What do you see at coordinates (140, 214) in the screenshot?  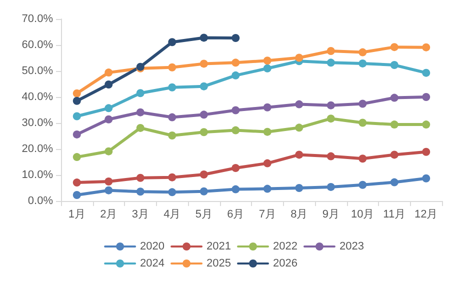 I see `x-tick-label: 3月` at bounding box center [140, 214].